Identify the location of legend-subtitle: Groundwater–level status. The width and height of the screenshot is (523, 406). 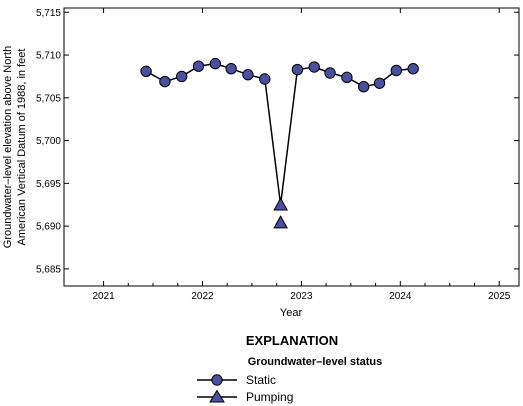
(315, 362).